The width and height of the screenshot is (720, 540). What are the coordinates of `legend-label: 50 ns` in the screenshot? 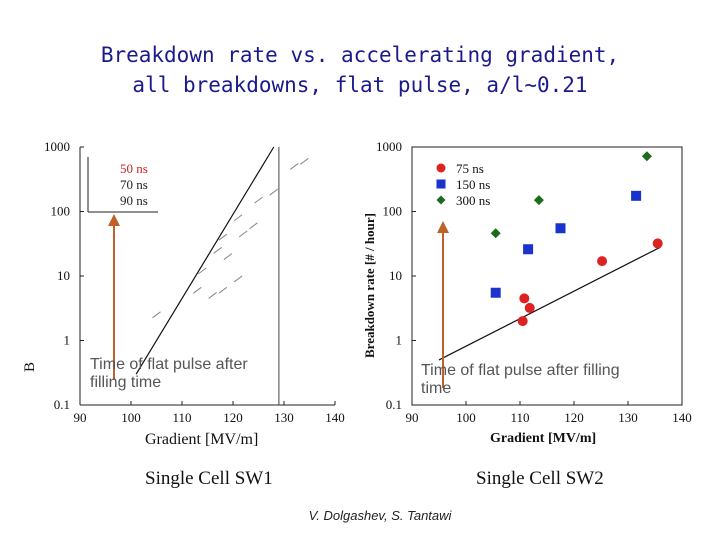 It's located at (134, 168).